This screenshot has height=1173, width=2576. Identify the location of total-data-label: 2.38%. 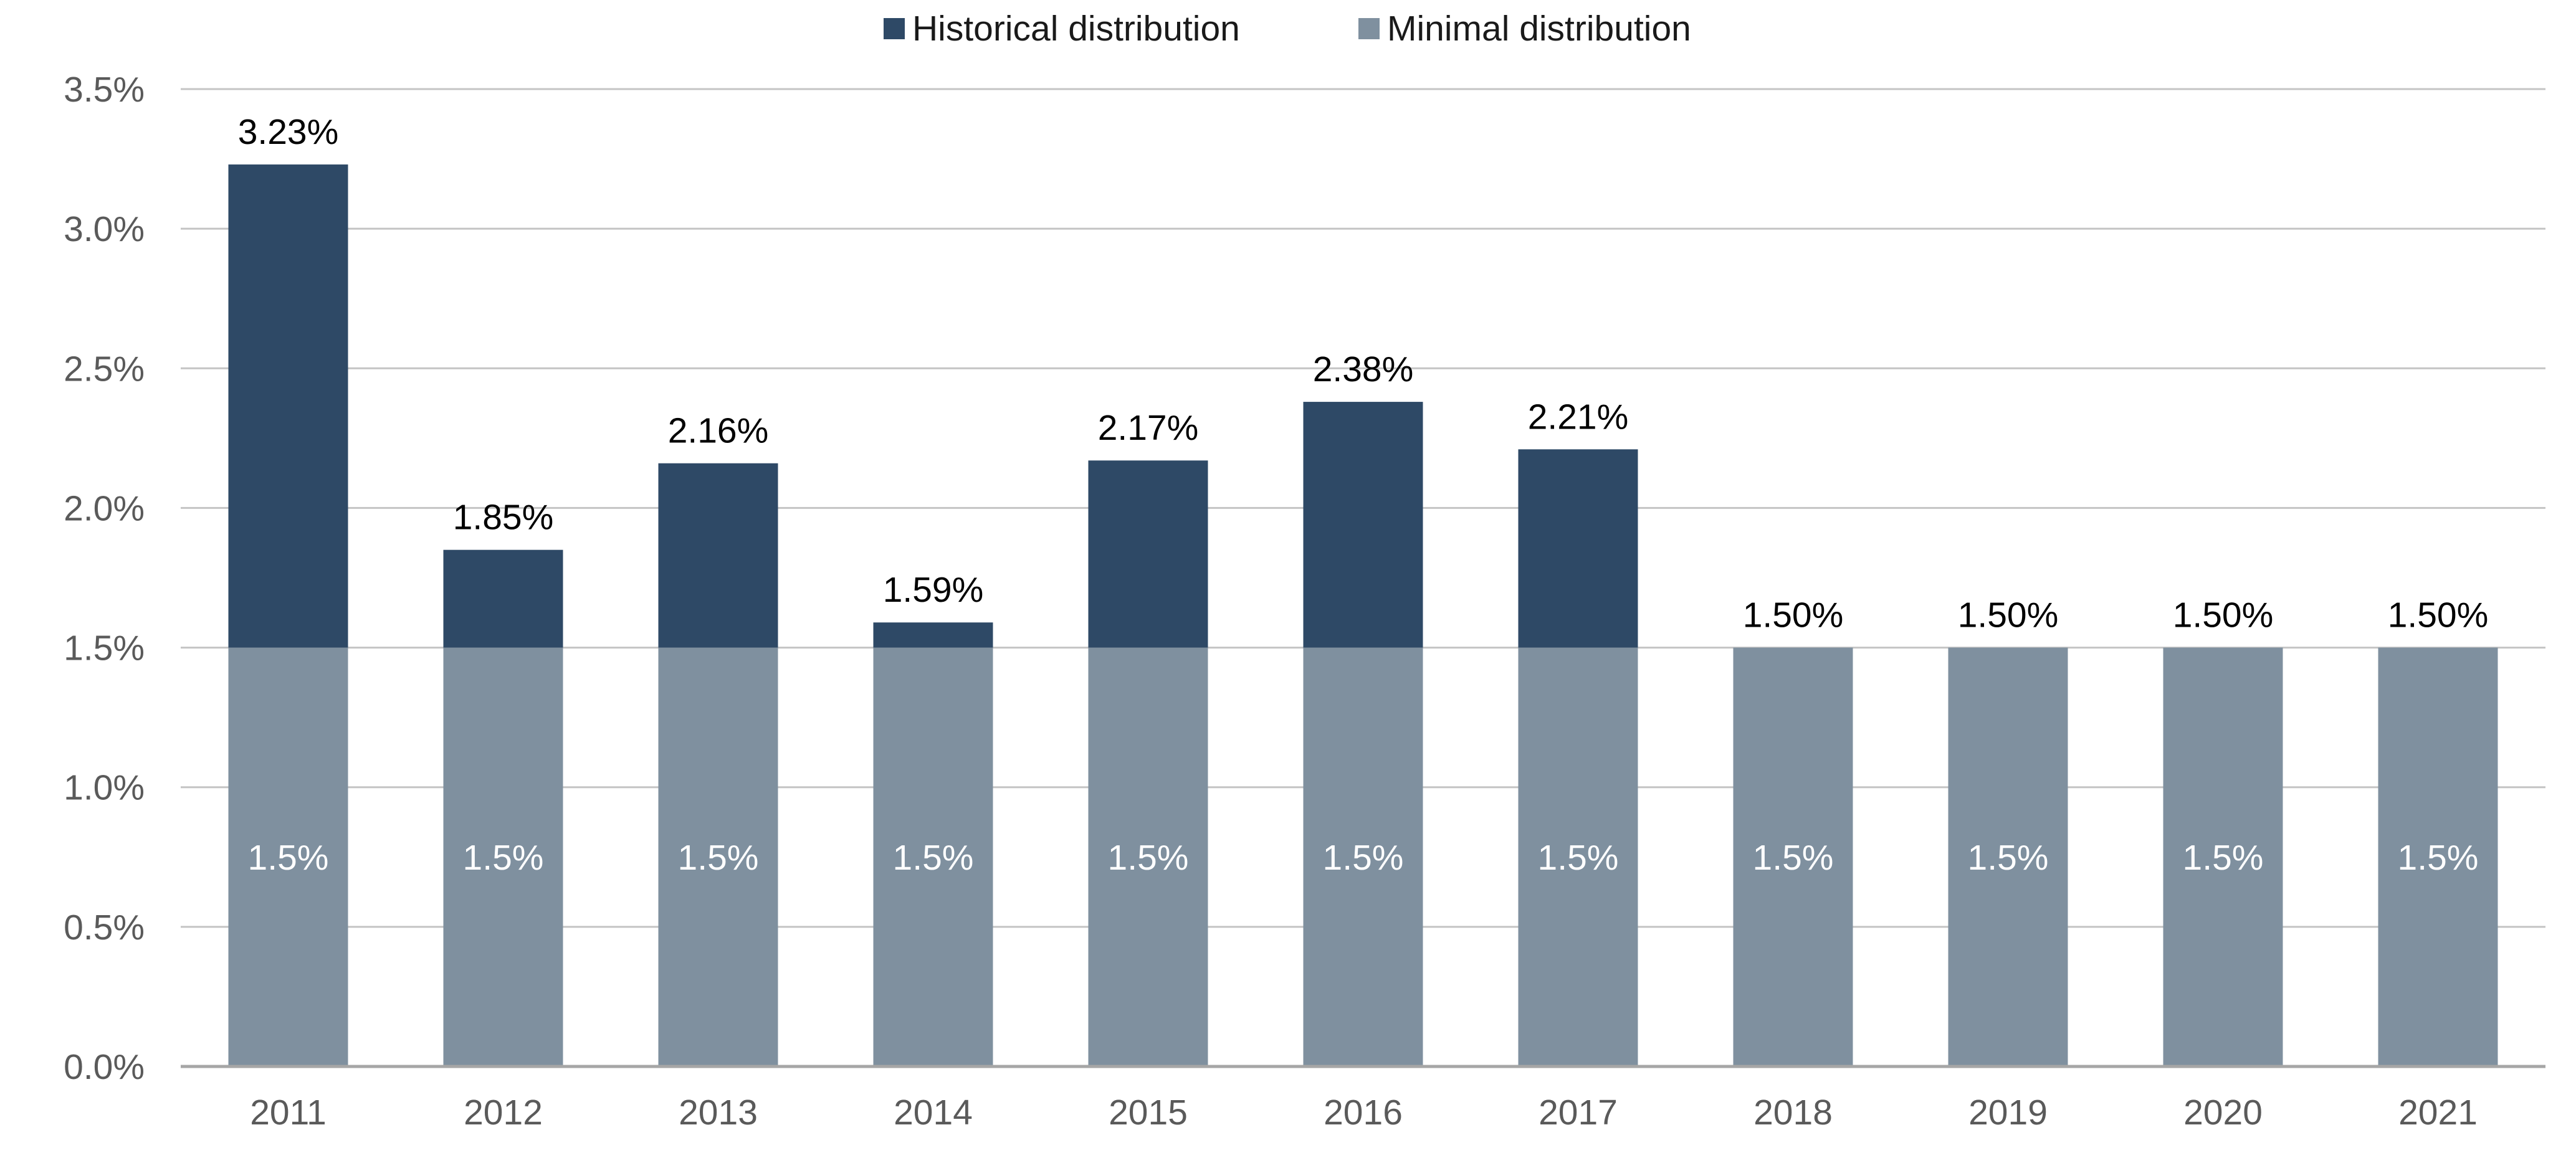
(1363, 369).